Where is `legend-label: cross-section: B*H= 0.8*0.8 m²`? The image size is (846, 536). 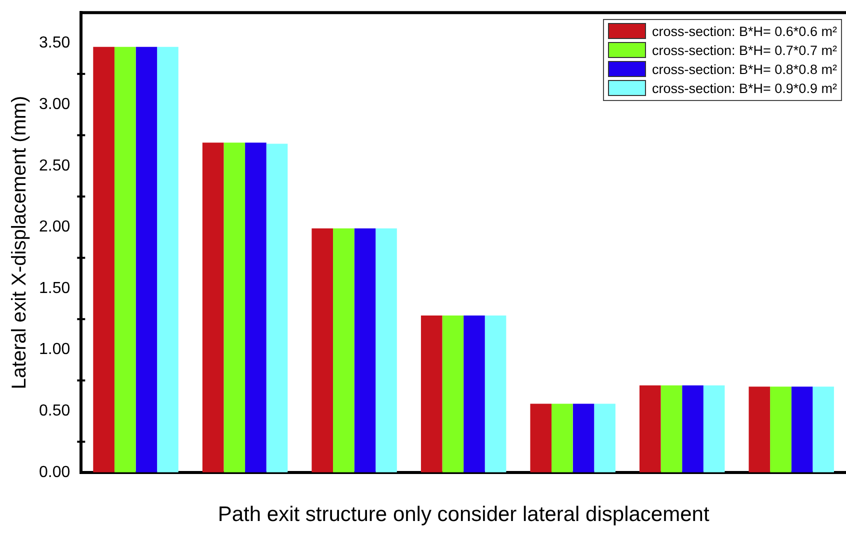 legend-label: cross-section: B*H= 0.8*0.8 m² is located at coordinates (744, 69).